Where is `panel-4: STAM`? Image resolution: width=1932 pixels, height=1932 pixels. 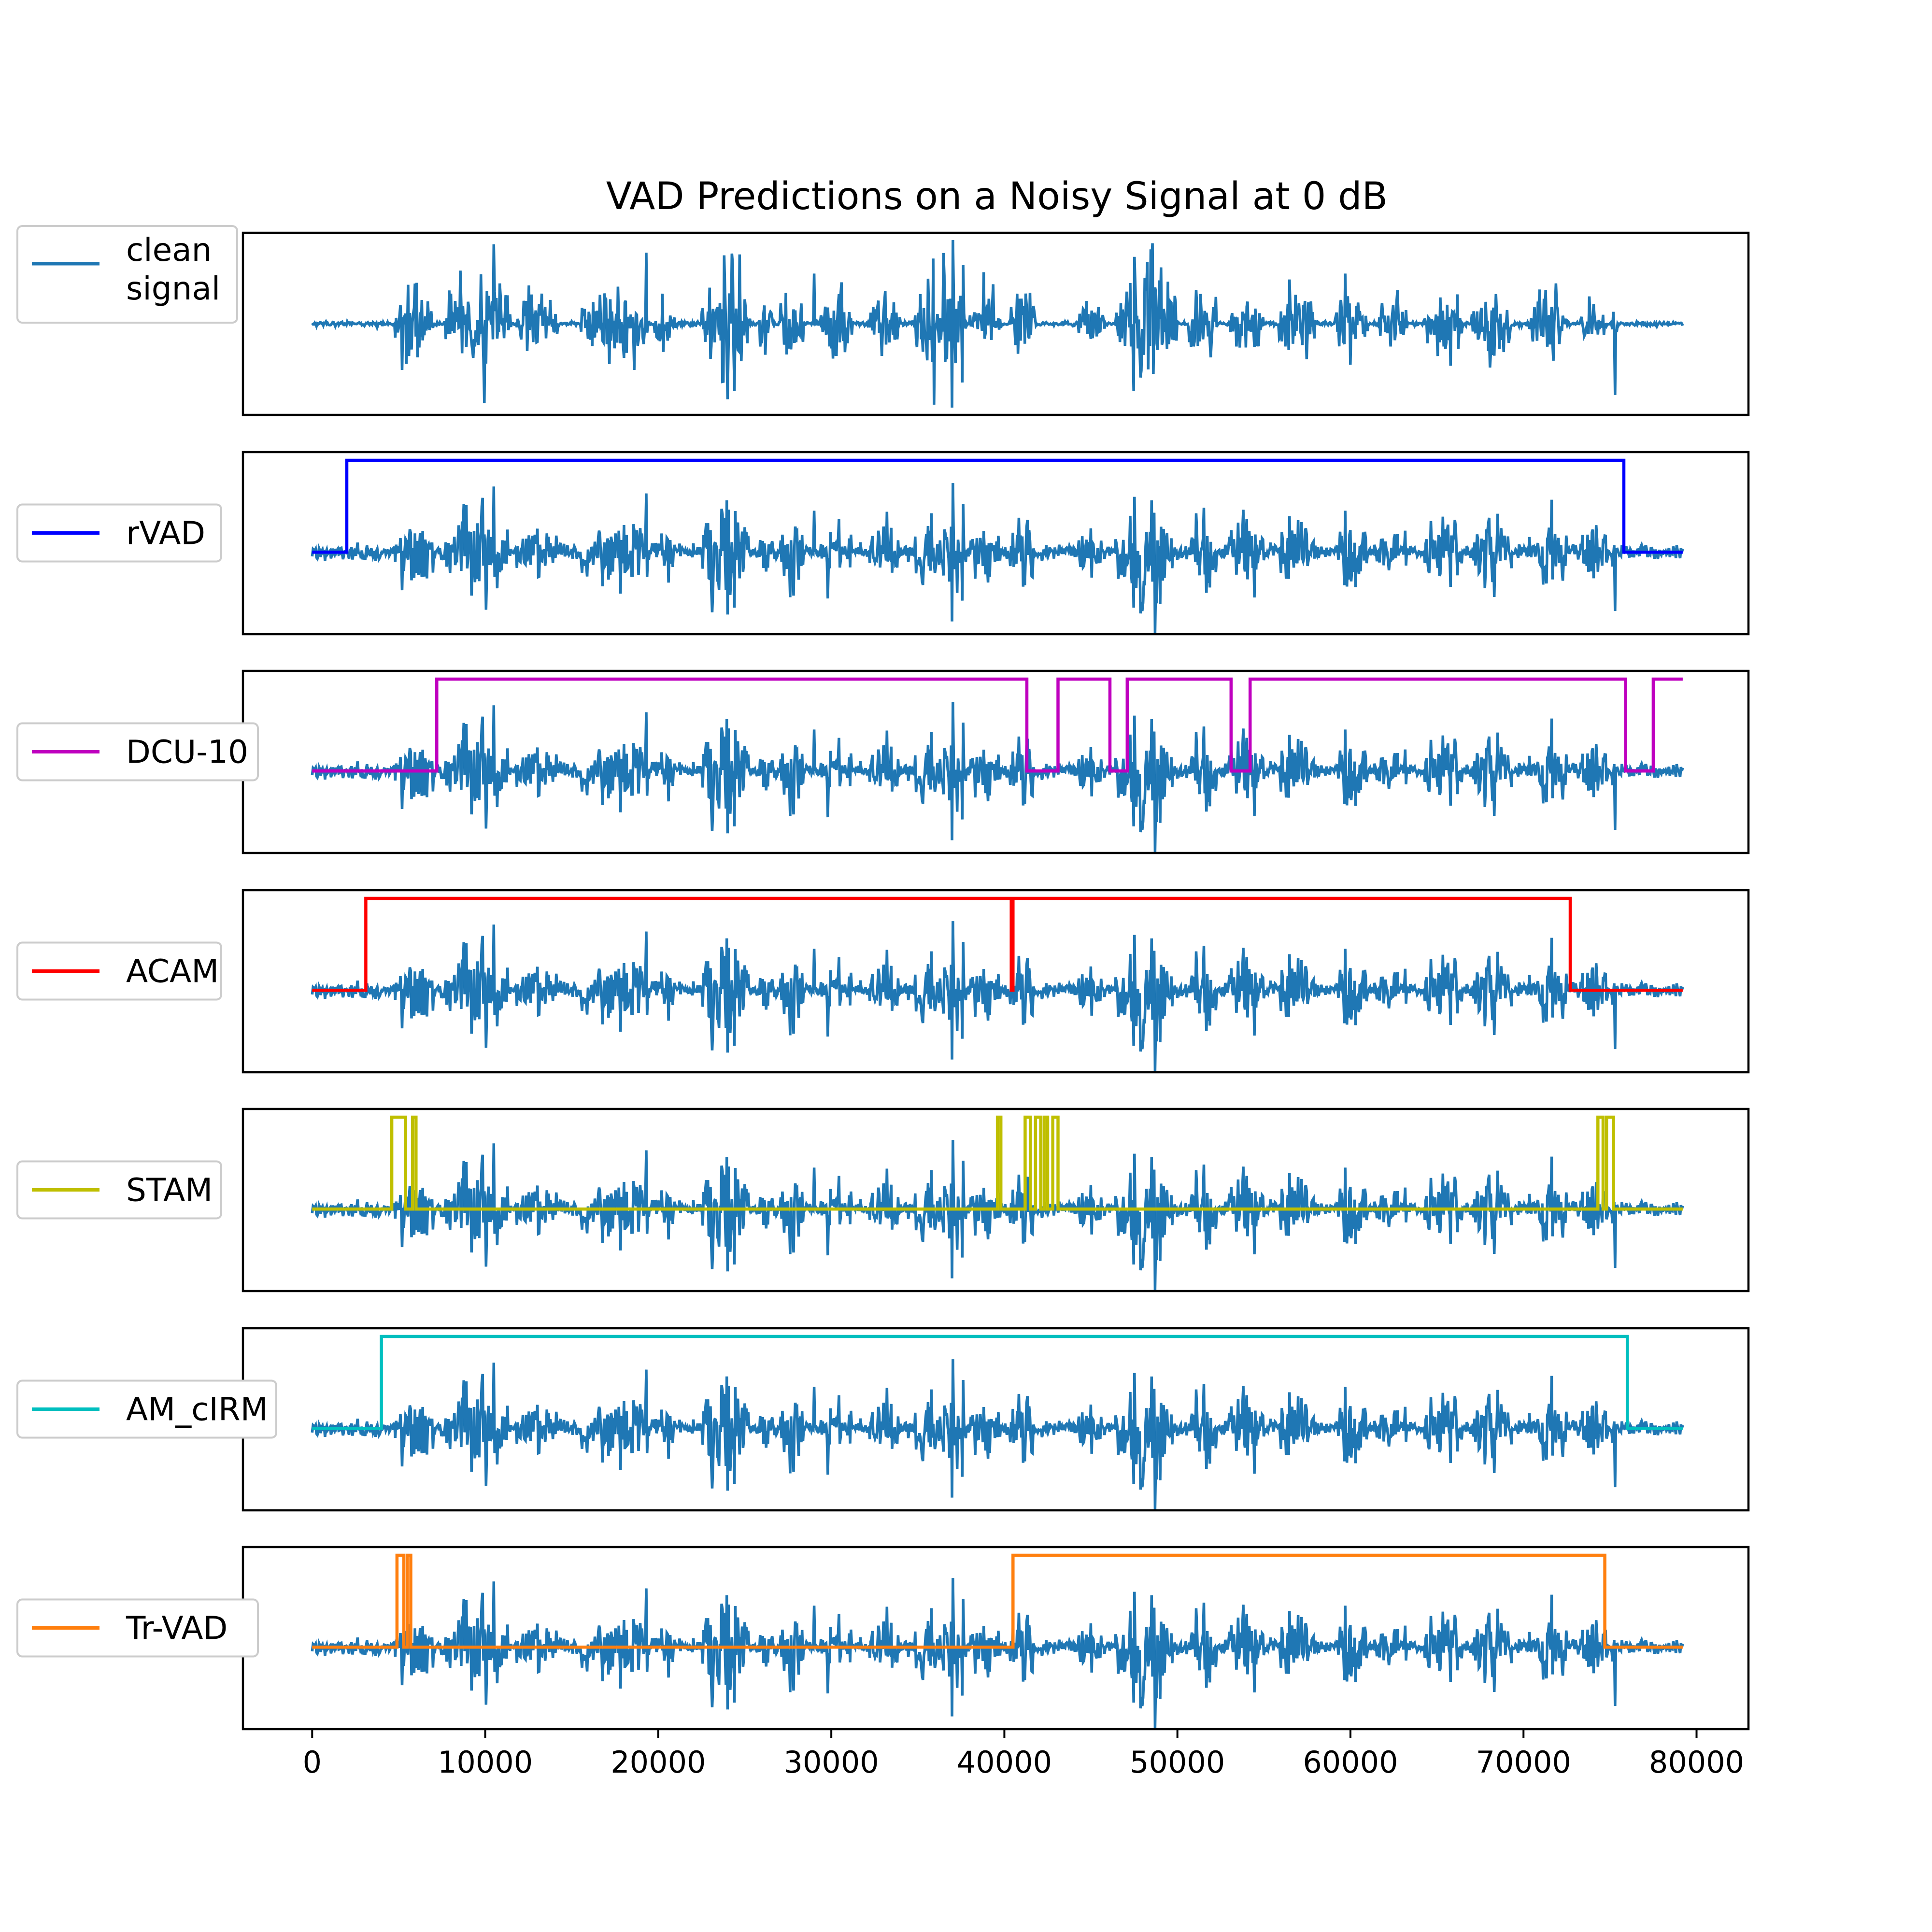 panel-4: STAM is located at coordinates (883, 1200).